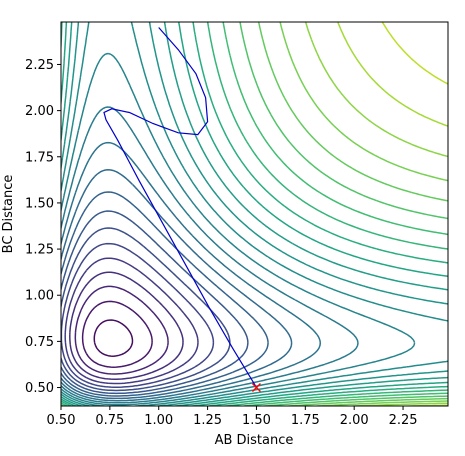 The image size is (465, 456). Describe the element at coordinates (158, 420) in the screenshot. I see `x-tick-label: 1.00` at that location.